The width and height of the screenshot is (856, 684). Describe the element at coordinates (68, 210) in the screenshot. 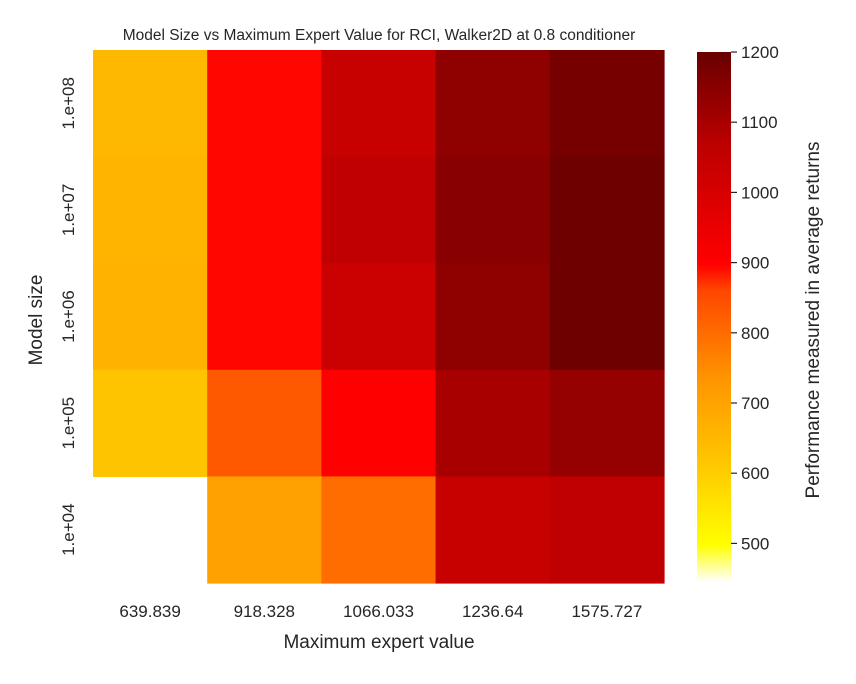

I see `y-tick-label: 1.e+07` at that location.